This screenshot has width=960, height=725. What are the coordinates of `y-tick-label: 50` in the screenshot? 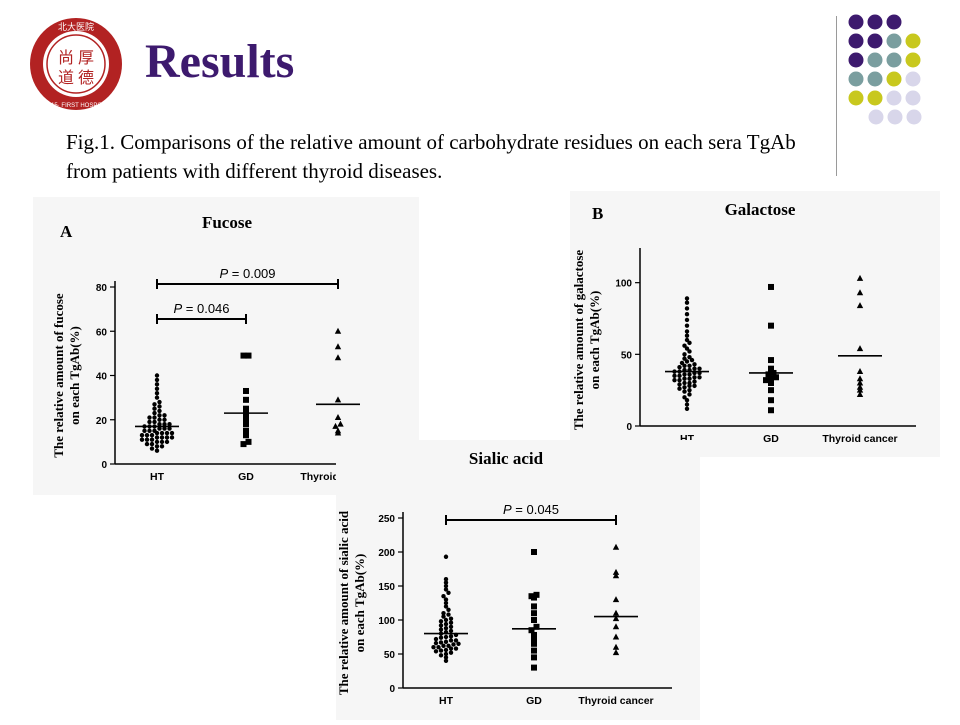 It's located at (627, 355).